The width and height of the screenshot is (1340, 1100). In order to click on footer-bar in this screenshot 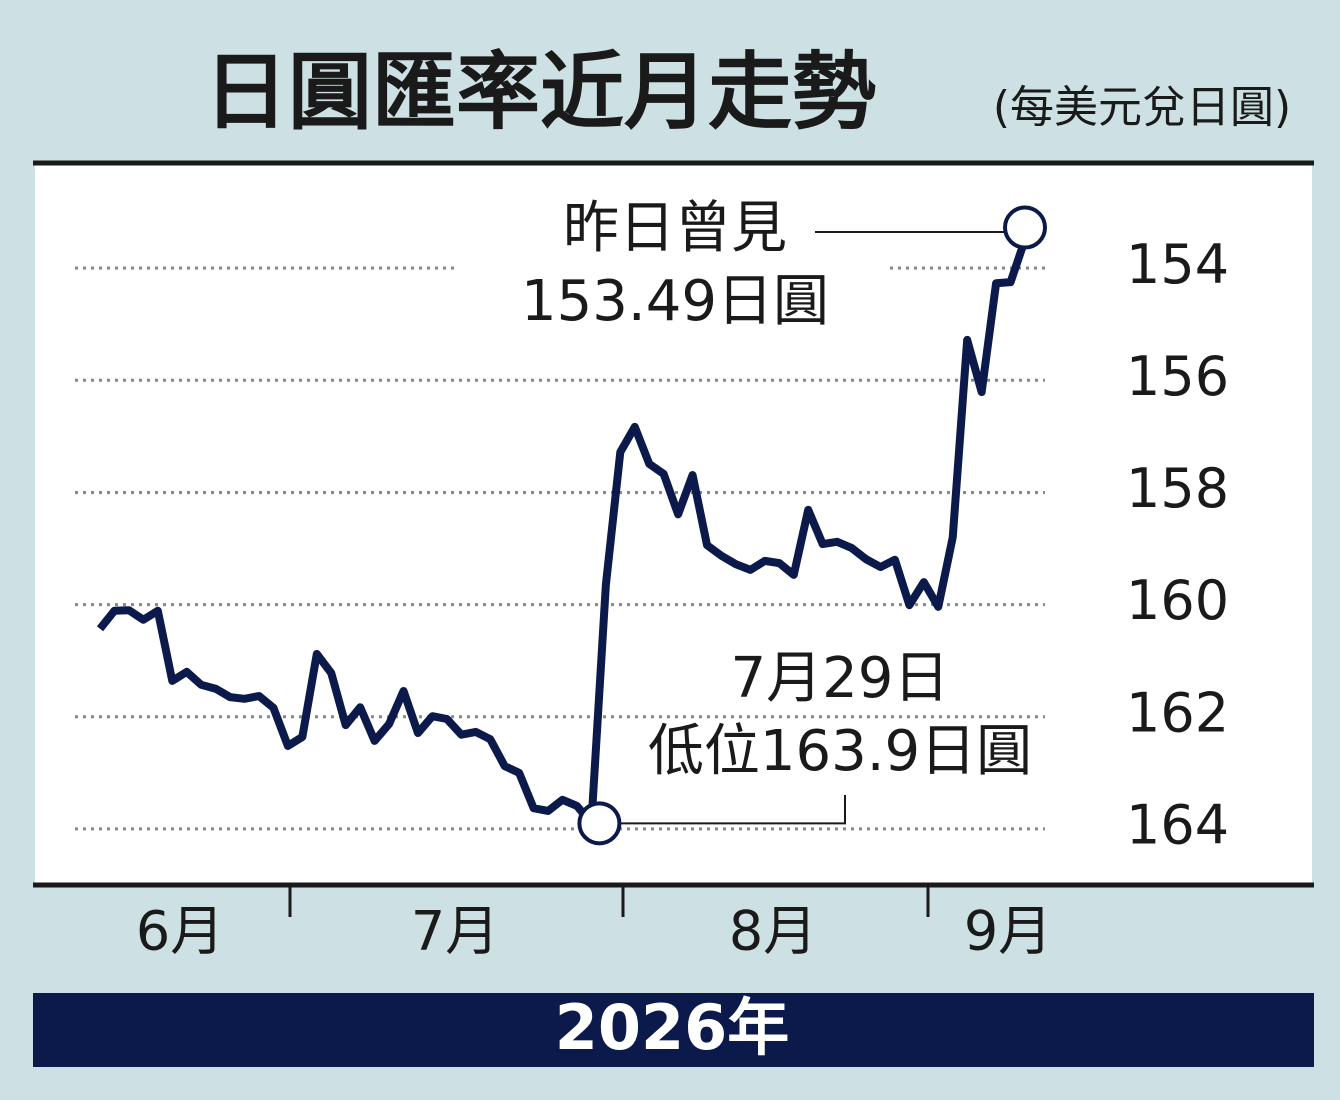, I will do `click(673, 1030)`.